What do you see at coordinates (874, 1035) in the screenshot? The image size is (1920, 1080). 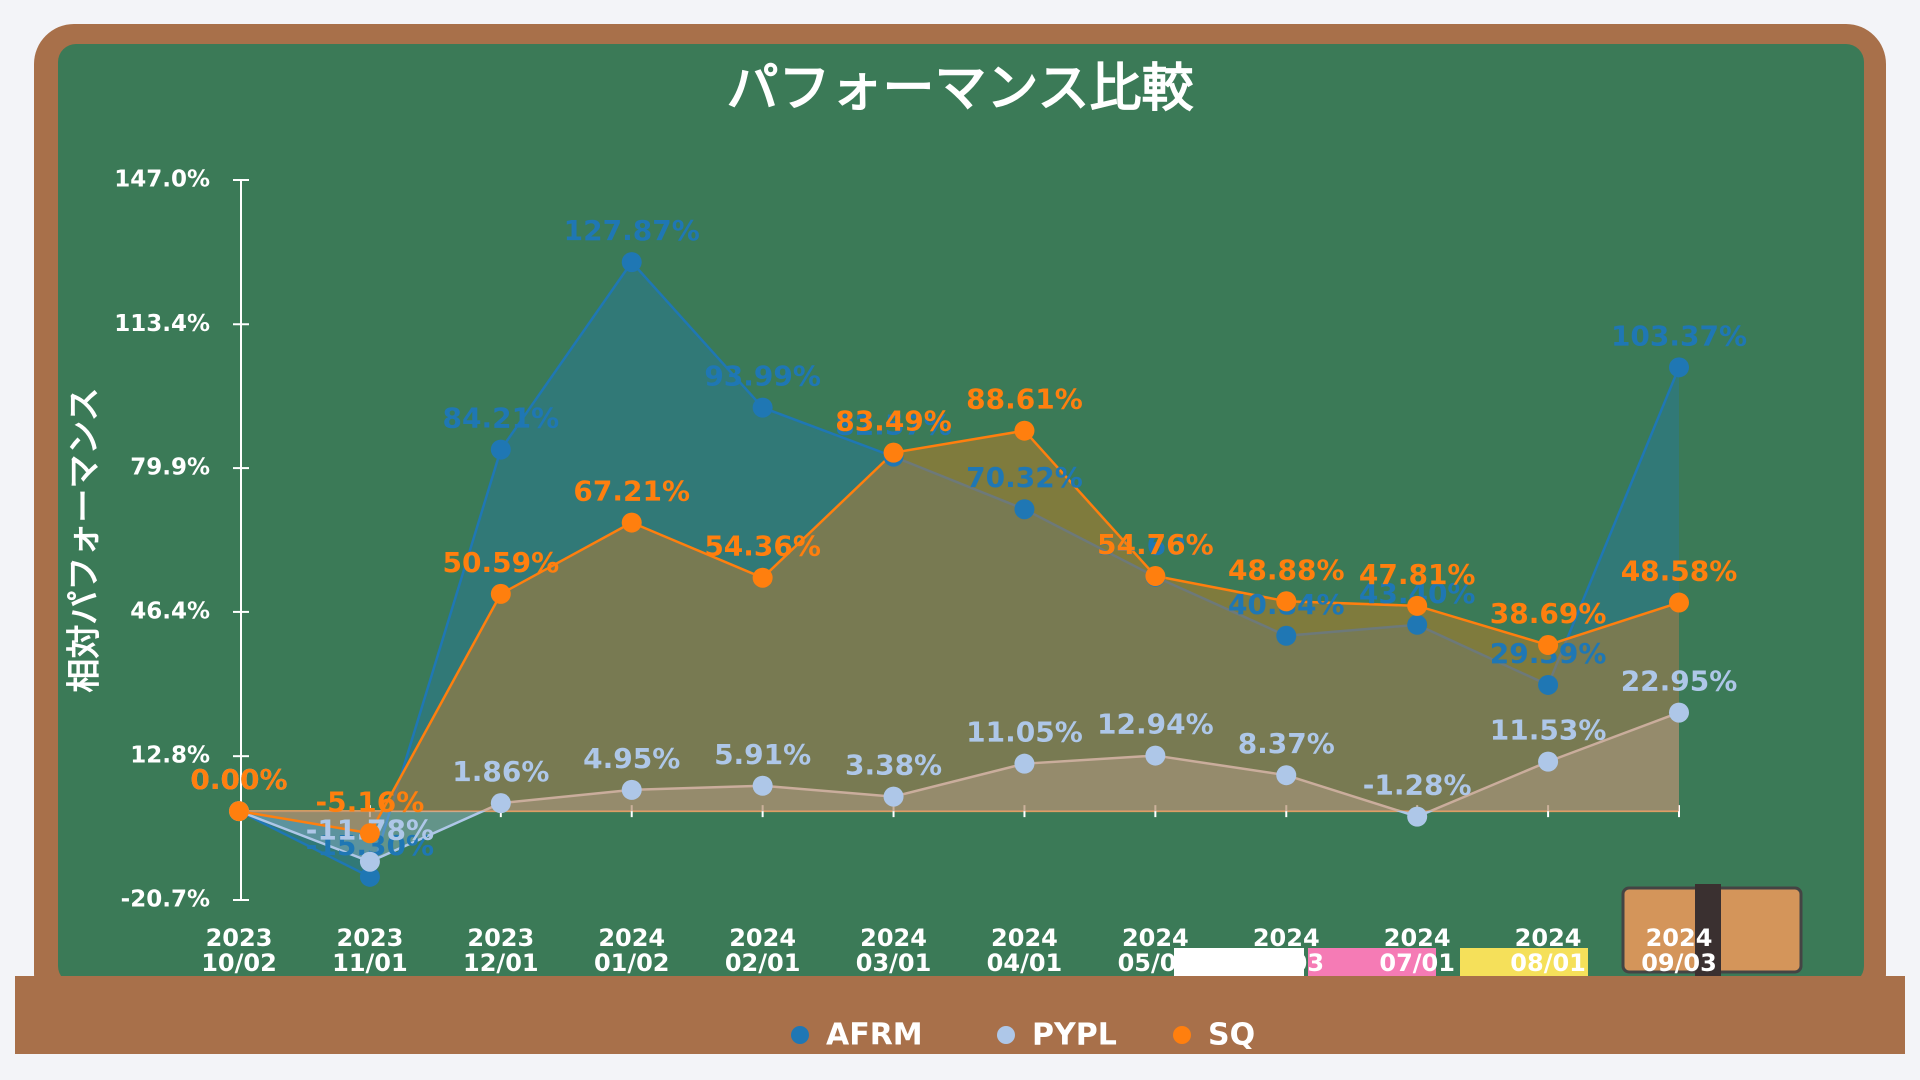 I see `legend-label: AFRM` at bounding box center [874, 1035].